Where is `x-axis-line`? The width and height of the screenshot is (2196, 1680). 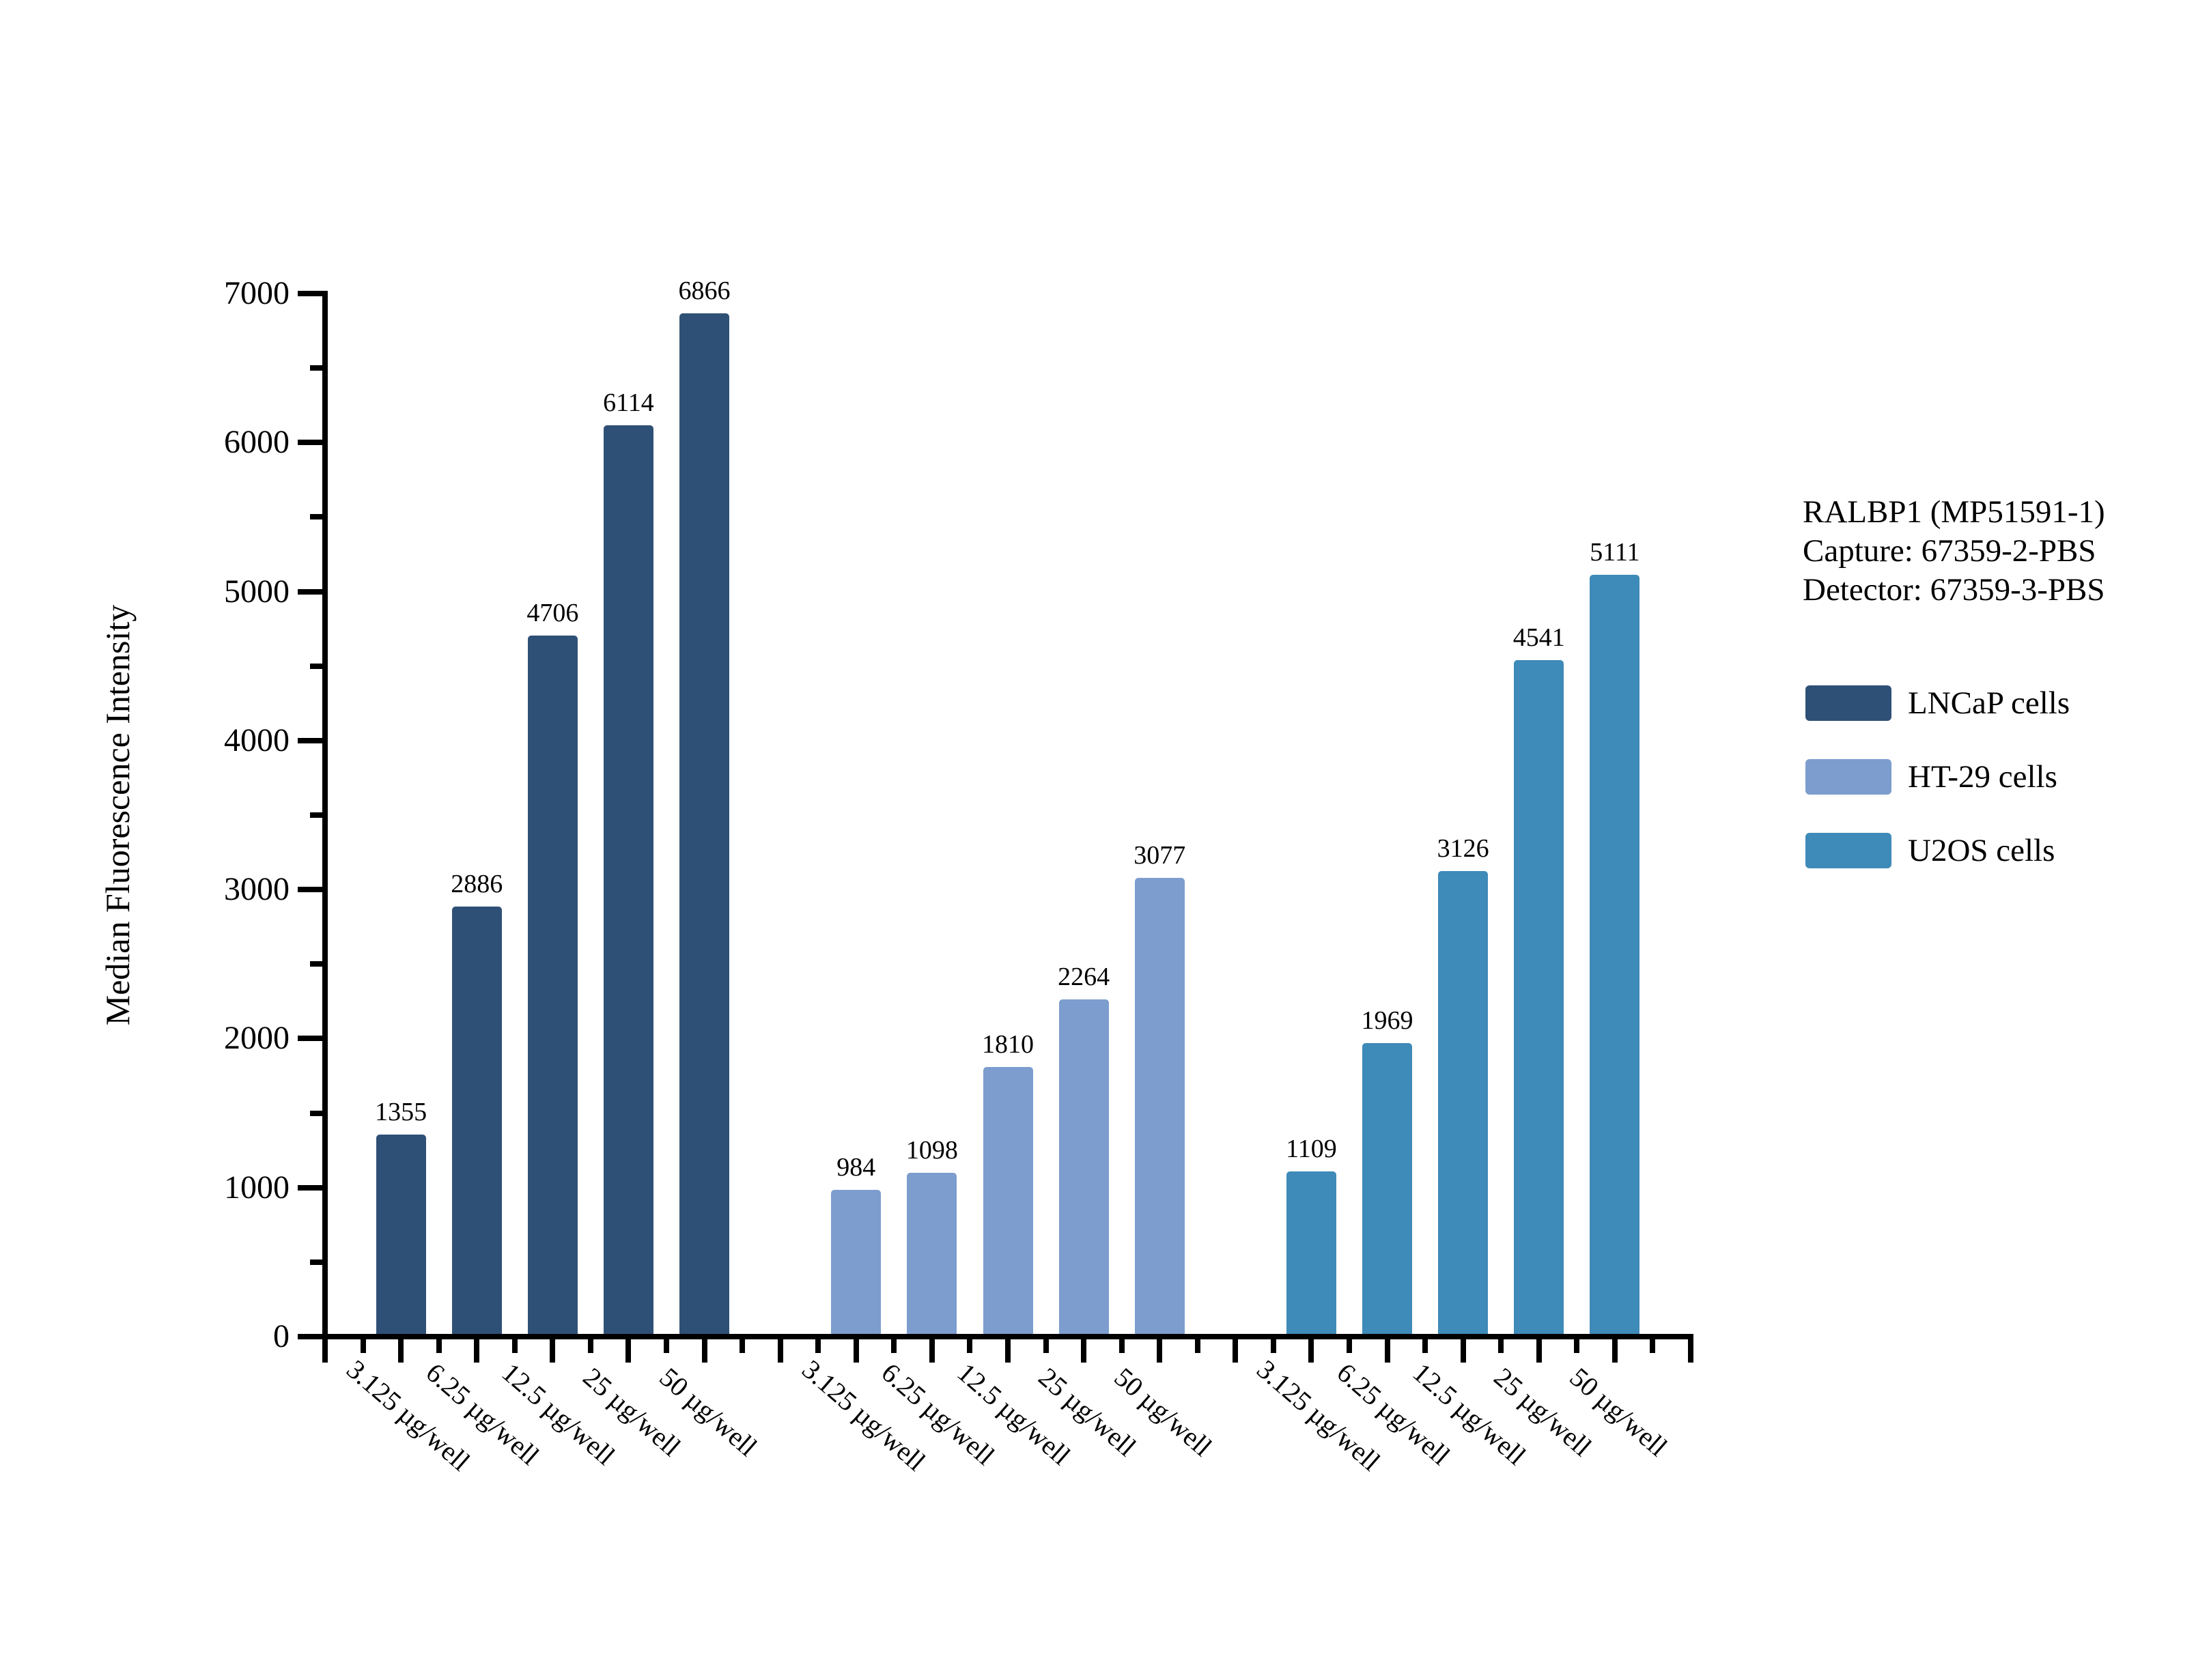 x-axis-line is located at coordinates (1007, 1336).